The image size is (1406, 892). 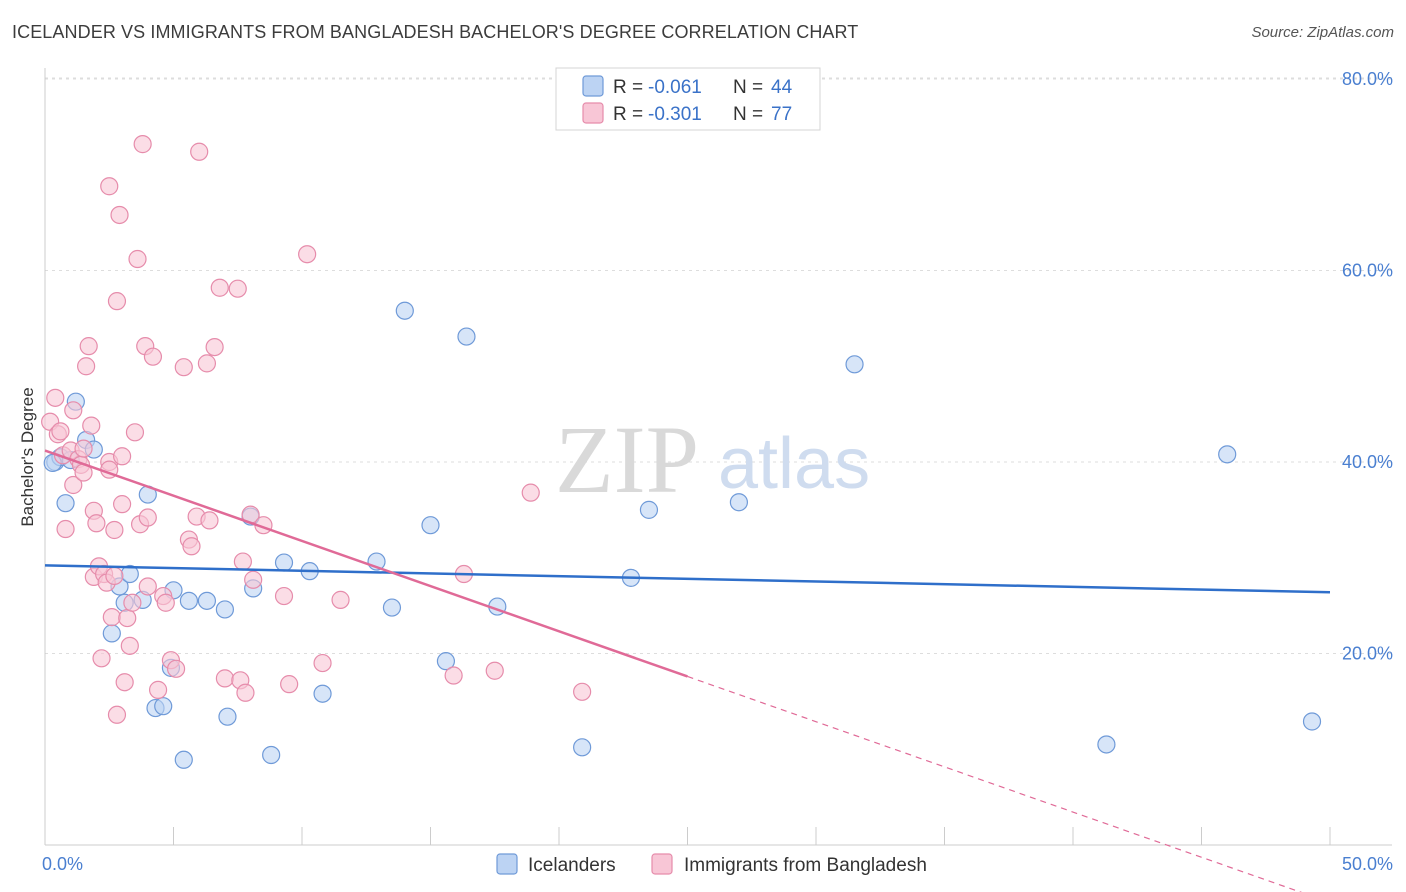 What do you see at coordinates (1367, 462) in the screenshot?
I see `y-tick-label: 40.0%` at bounding box center [1367, 462].